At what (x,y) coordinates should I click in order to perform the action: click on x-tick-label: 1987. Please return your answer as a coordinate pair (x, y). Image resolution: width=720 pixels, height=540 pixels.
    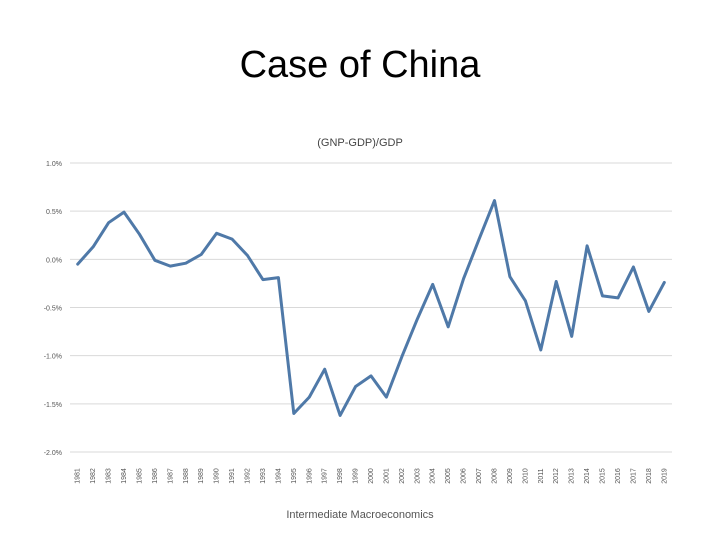
    Looking at the image, I should click on (170, 476).